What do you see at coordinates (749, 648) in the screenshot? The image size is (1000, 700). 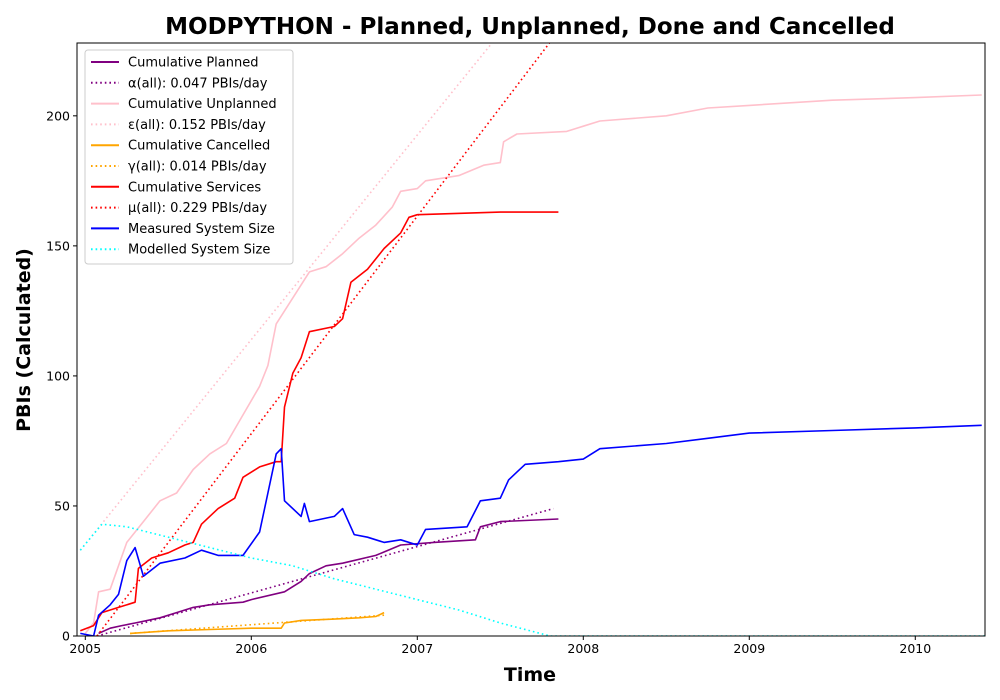 I see `x-tick-label: 2009` at bounding box center [749, 648].